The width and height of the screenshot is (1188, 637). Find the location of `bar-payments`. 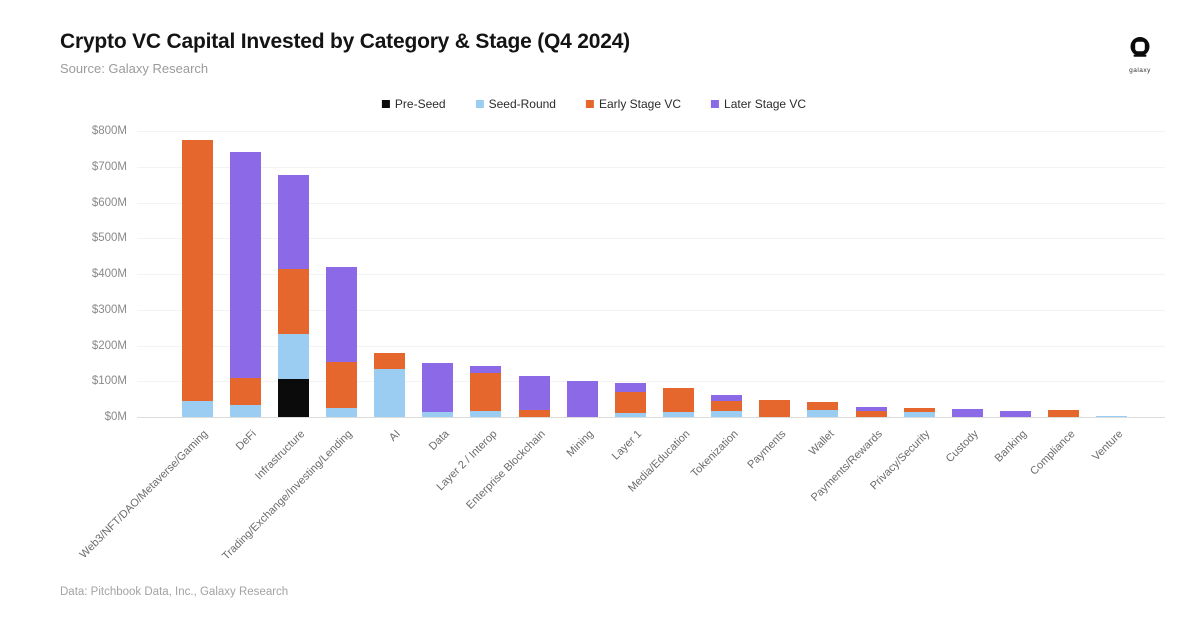

bar-payments is located at coordinates (775, 408).